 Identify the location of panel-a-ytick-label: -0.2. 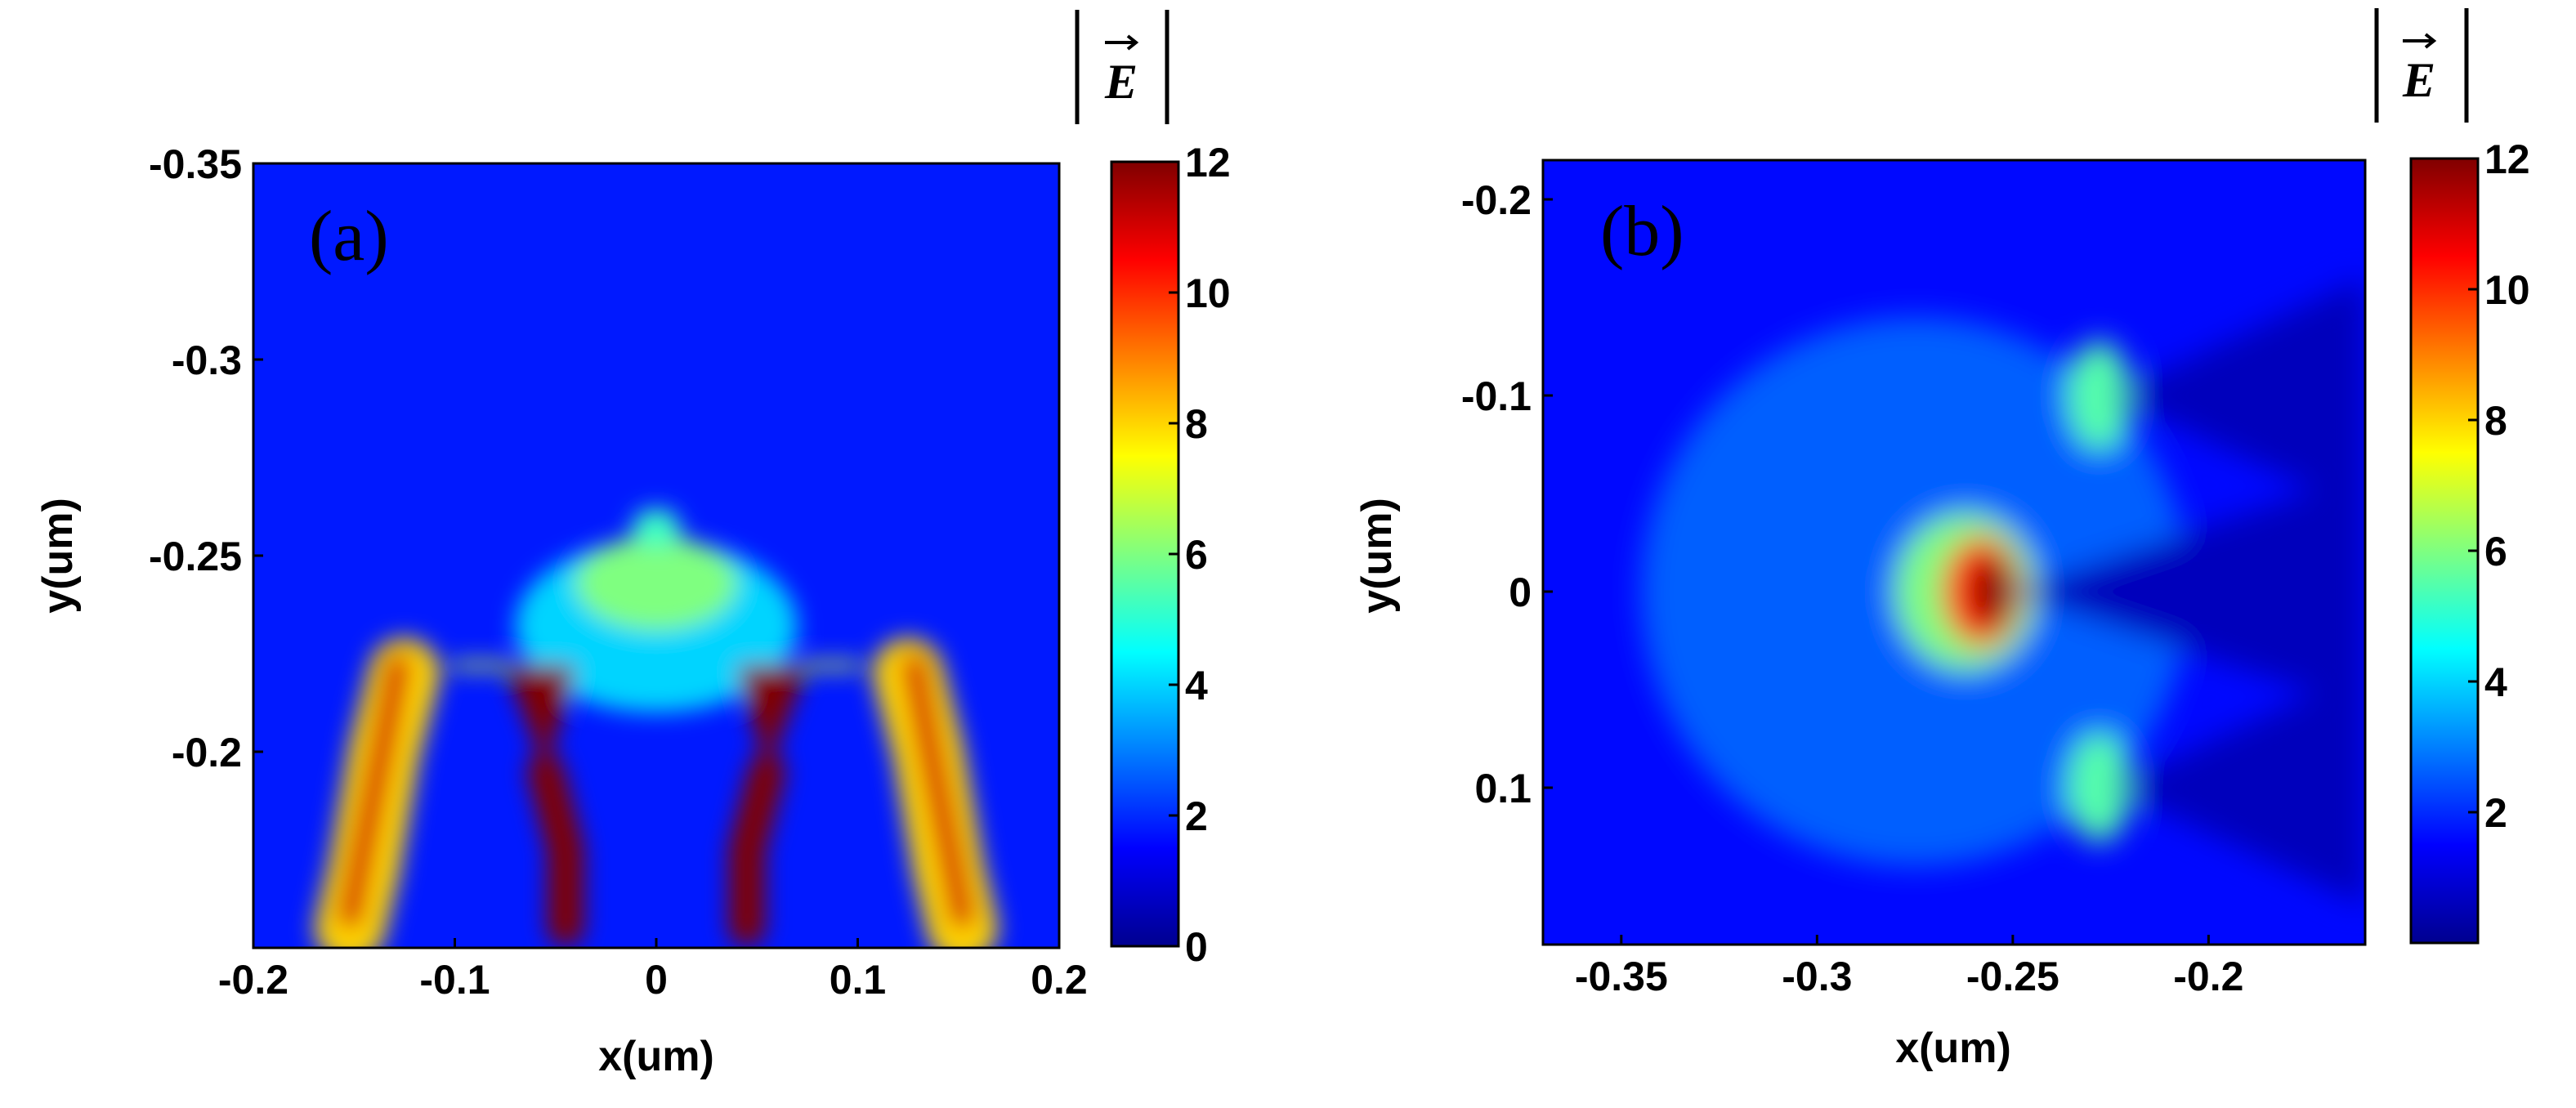
(207, 752).